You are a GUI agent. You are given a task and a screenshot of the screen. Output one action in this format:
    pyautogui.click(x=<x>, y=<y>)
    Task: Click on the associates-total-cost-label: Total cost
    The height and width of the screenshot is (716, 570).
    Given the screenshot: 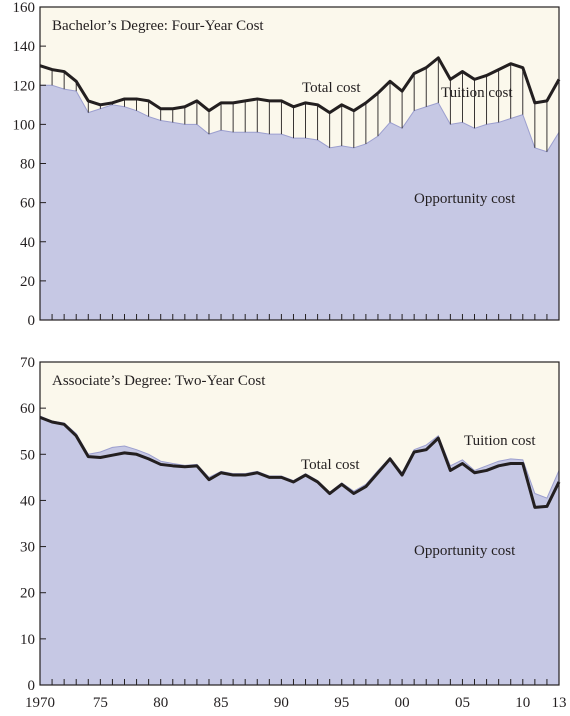 What is the action you would take?
    pyautogui.click(x=330, y=465)
    